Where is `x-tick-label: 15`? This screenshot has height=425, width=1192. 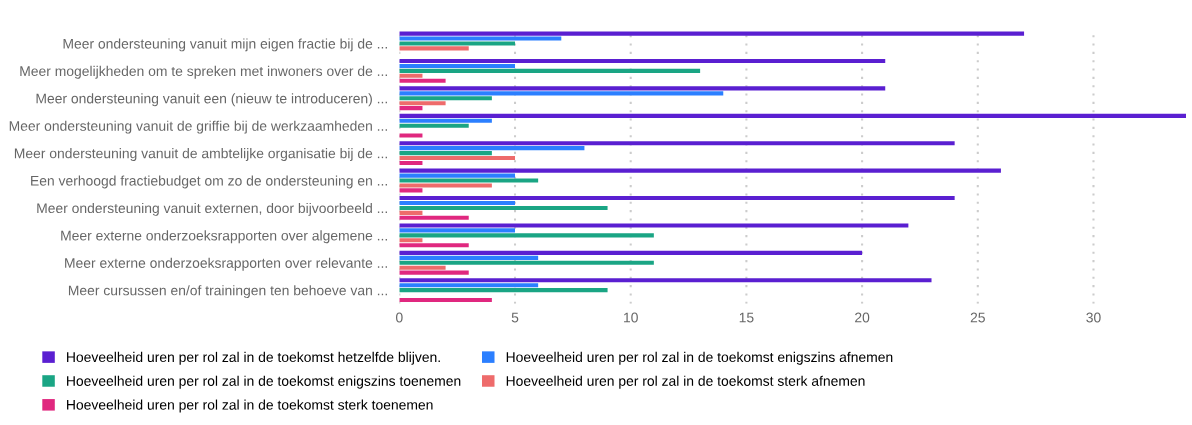
x-tick-label: 15 is located at coordinates (746, 317).